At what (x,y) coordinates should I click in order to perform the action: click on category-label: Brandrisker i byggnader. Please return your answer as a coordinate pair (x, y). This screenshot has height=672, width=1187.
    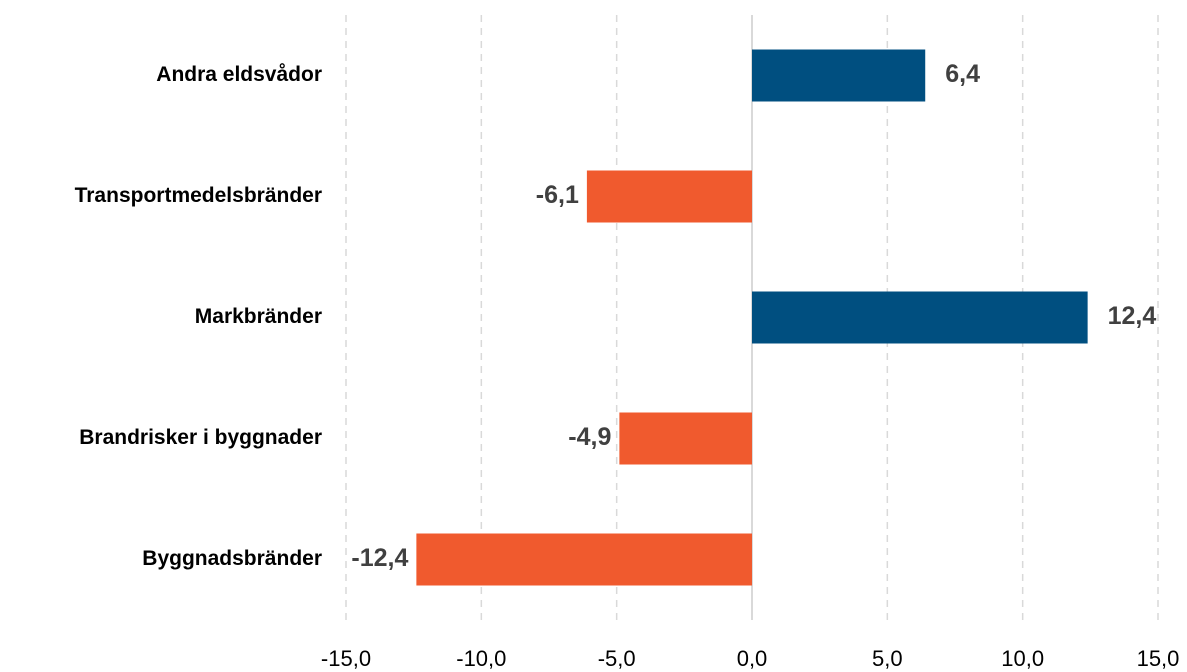
    Looking at the image, I should click on (200, 437).